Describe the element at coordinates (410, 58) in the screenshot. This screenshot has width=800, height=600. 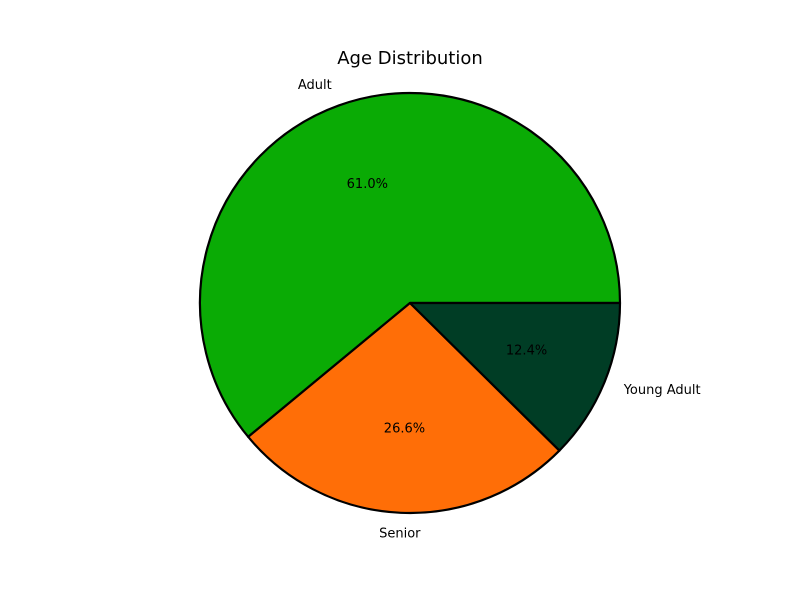
I see `chart-title: Age Distribution` at that location.